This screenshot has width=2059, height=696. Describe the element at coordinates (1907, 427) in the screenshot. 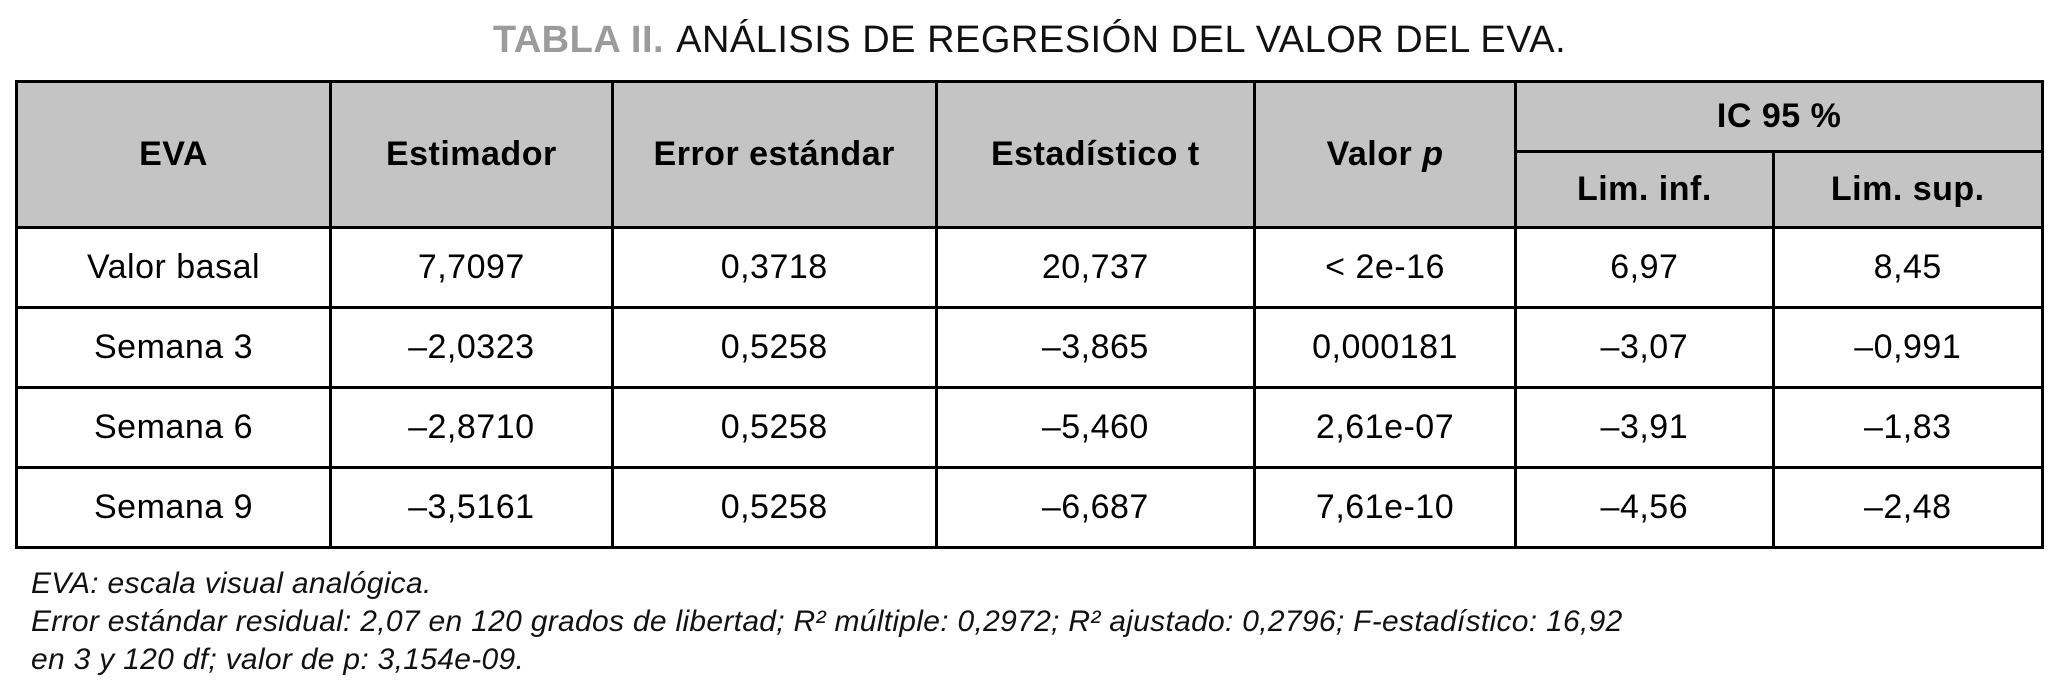

I see `cell-lim-sup: –1,83` at that location.